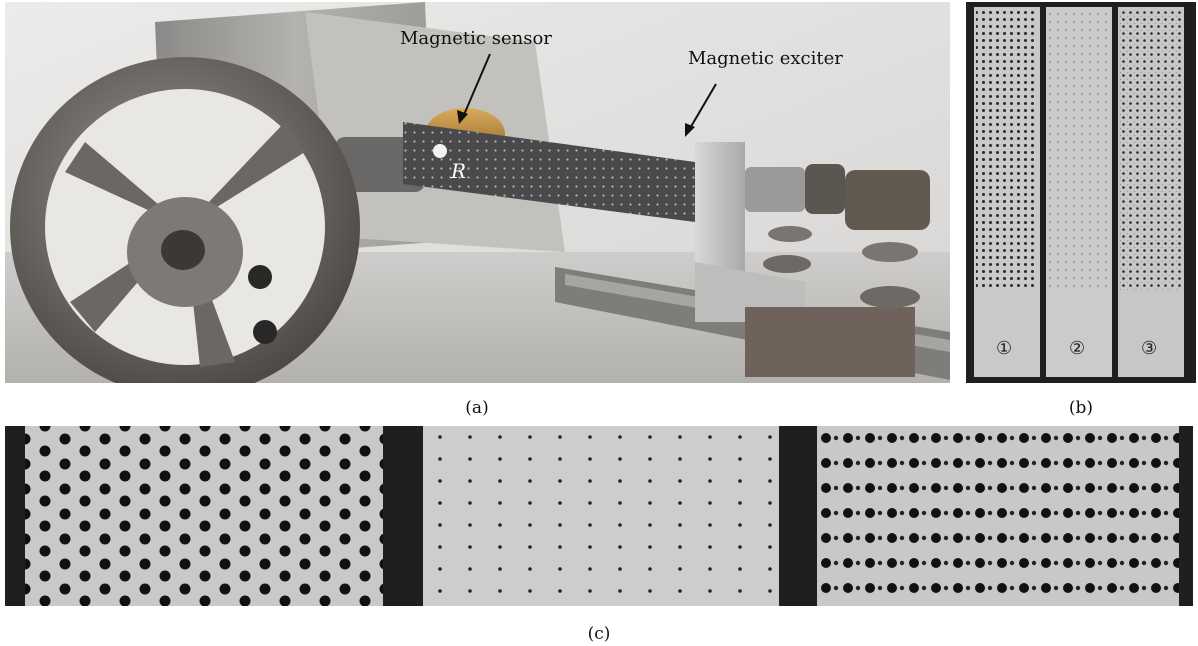  I want to click on handwheel, so click(185, 220).